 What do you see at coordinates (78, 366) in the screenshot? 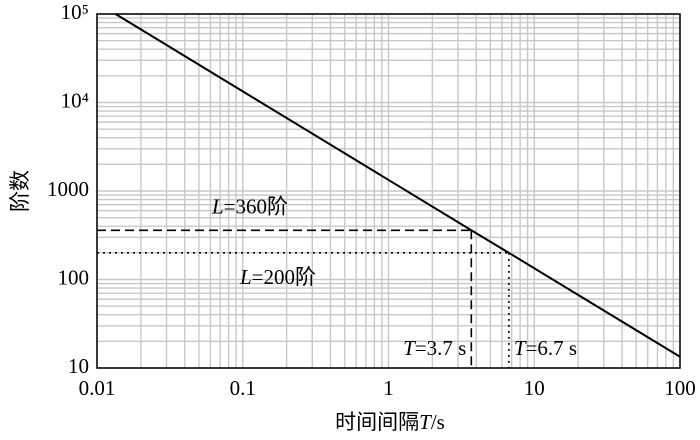
I see `y-tick-label: 10` at bounding box center [78, 366].